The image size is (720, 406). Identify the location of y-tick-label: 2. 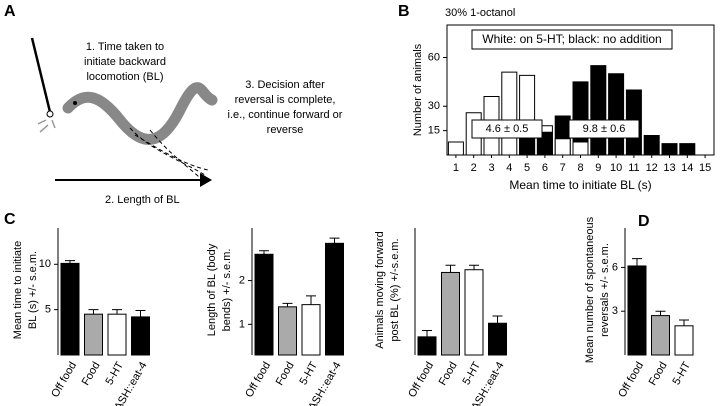
(242, 280).